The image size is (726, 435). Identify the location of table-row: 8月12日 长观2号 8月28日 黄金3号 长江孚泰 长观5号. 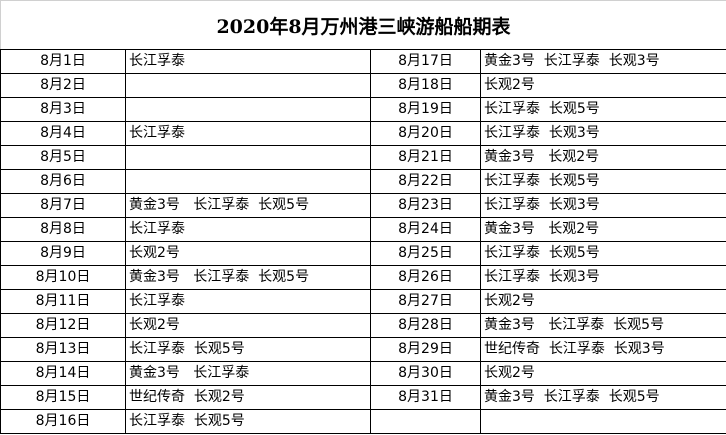
(363, 325).